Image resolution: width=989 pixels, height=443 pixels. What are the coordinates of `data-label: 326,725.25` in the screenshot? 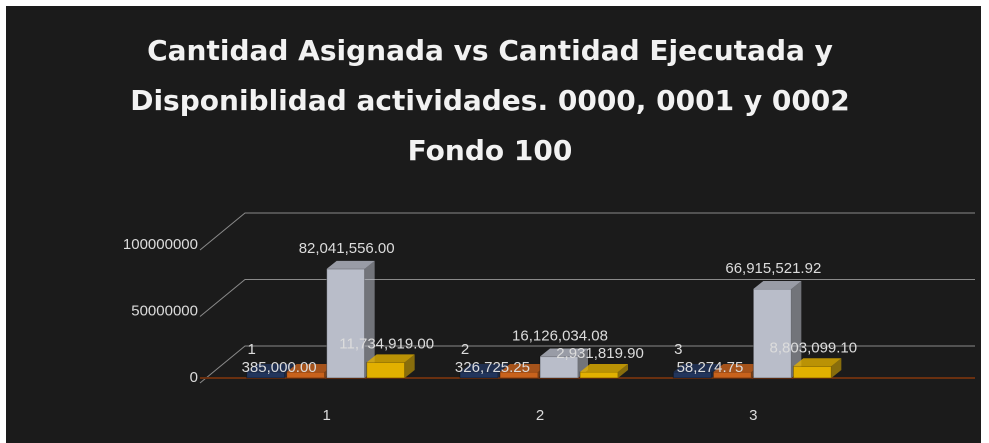 It's located at (492, 367).